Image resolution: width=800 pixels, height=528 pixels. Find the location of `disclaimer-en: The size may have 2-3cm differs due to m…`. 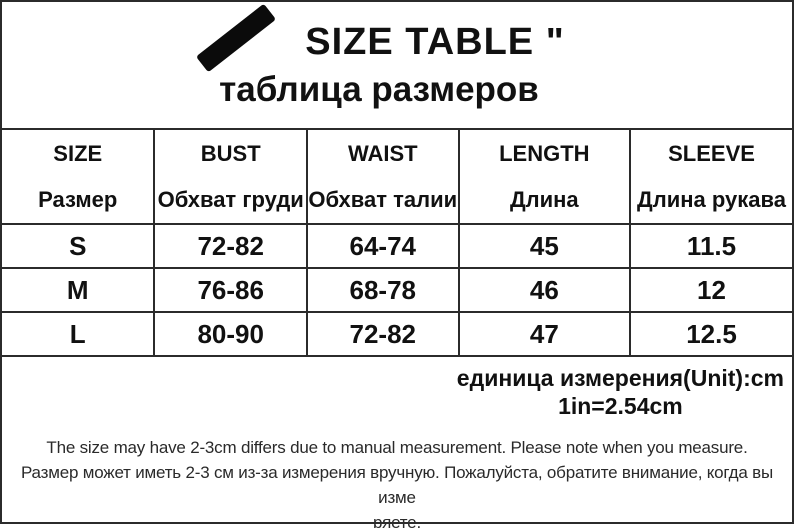

disclaimer-en: The size may have 2-3cm differs due to m… is located at coordinates (397, 447).